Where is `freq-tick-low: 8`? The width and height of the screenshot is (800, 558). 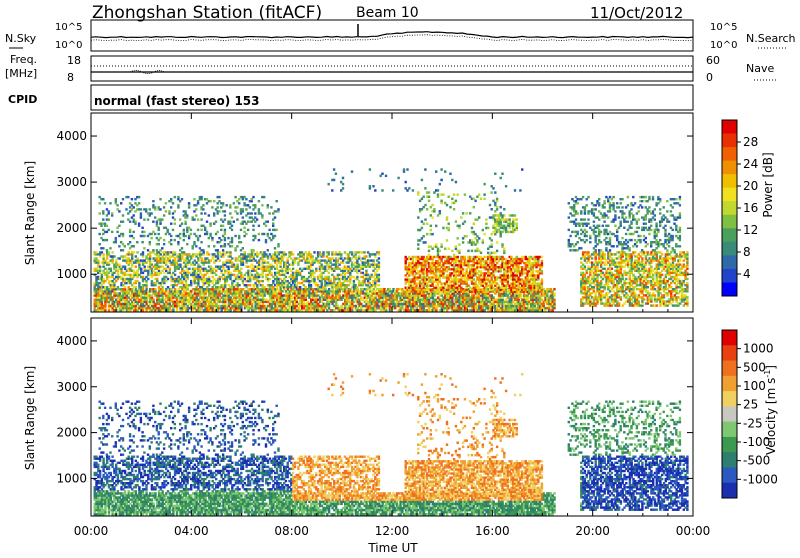
freq-tick-low: 8 is located at coordinates (70, 77).